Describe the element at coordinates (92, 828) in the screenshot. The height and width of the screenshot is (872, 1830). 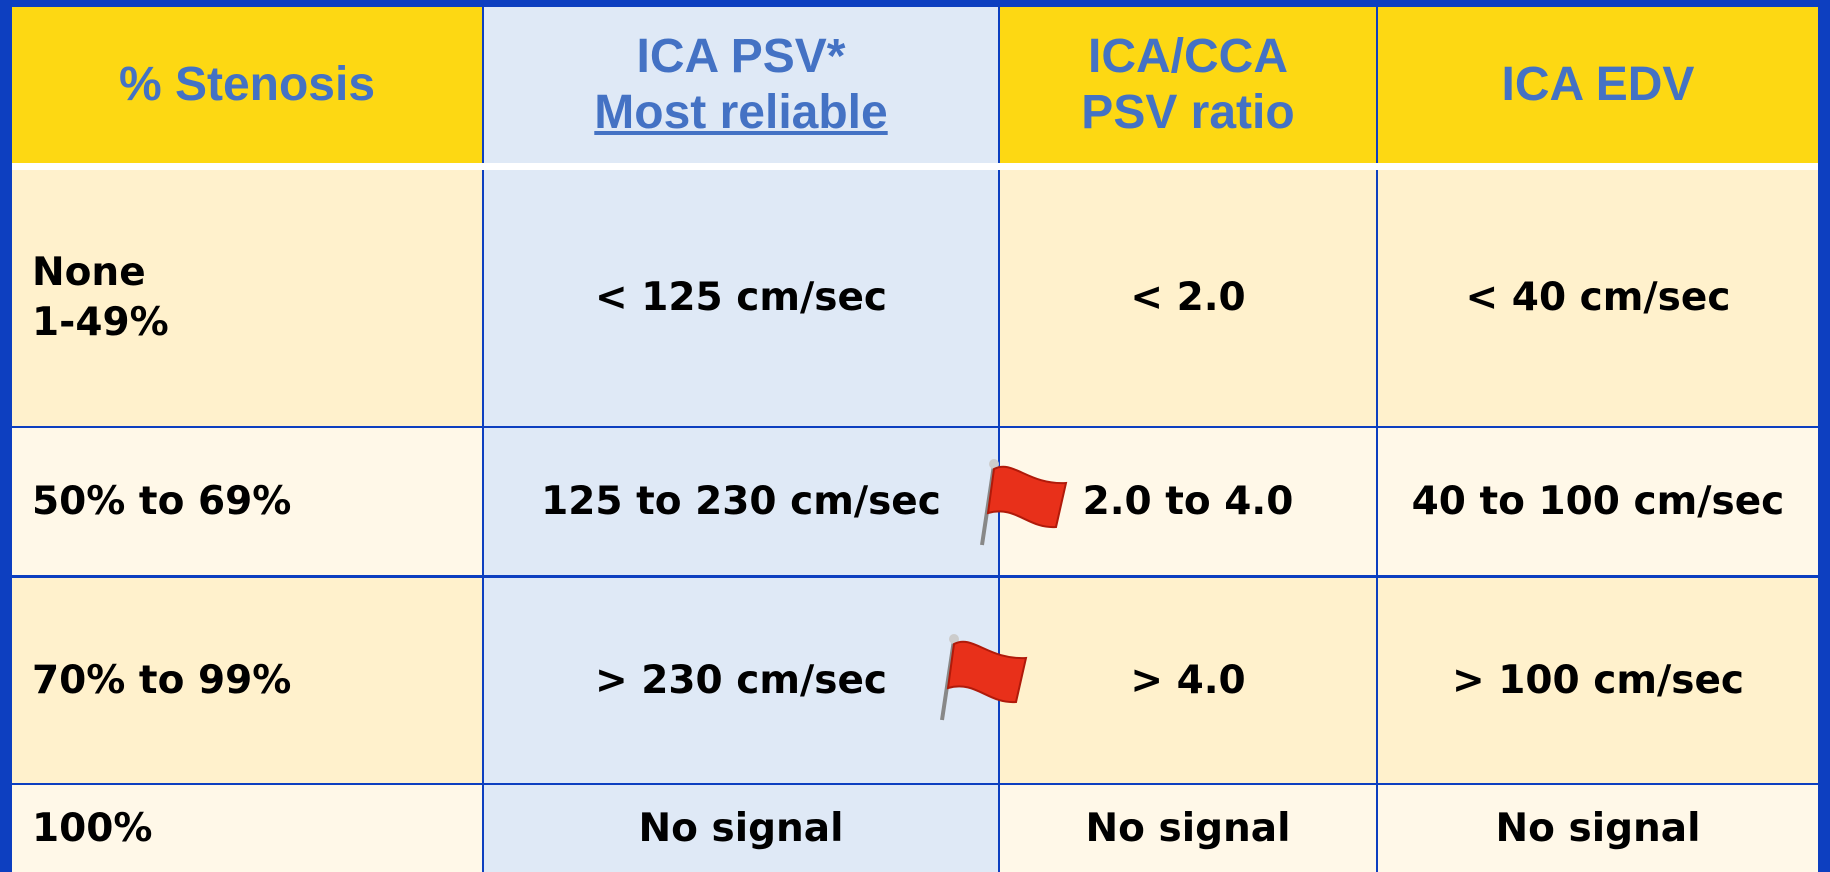
I see `cell-text: 100%` at that location.